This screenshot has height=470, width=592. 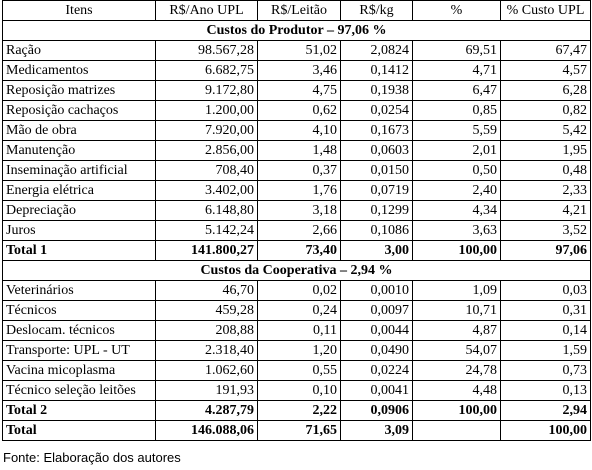 I want to click on cell-value: 0,73, so click(x=545, y=370).